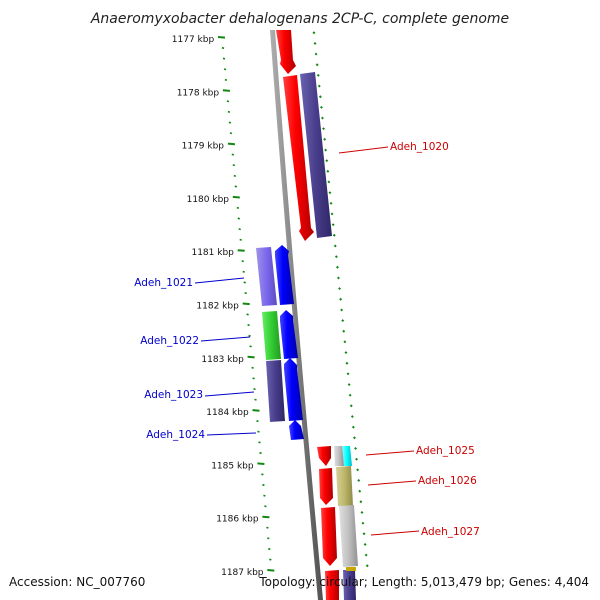 The image size is (600, 600). Describe the element at coordinates (447, 481) in the screenshot. I see `gene-label-adeh-1026: Adeh_1026` at that location.